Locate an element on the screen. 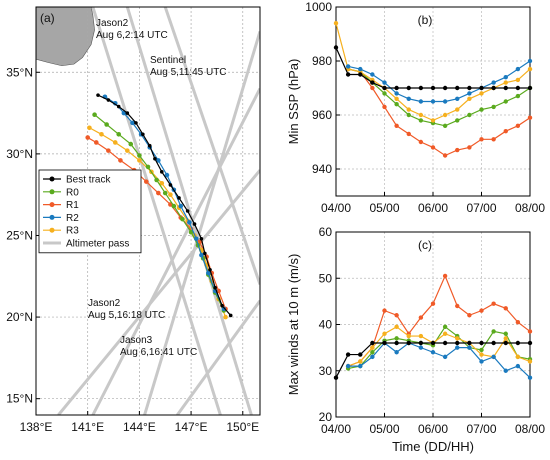 The image size is (550, 460). pass-annotation-time: Aug 6,16:41 UTC is located at coordinates (158, 352).